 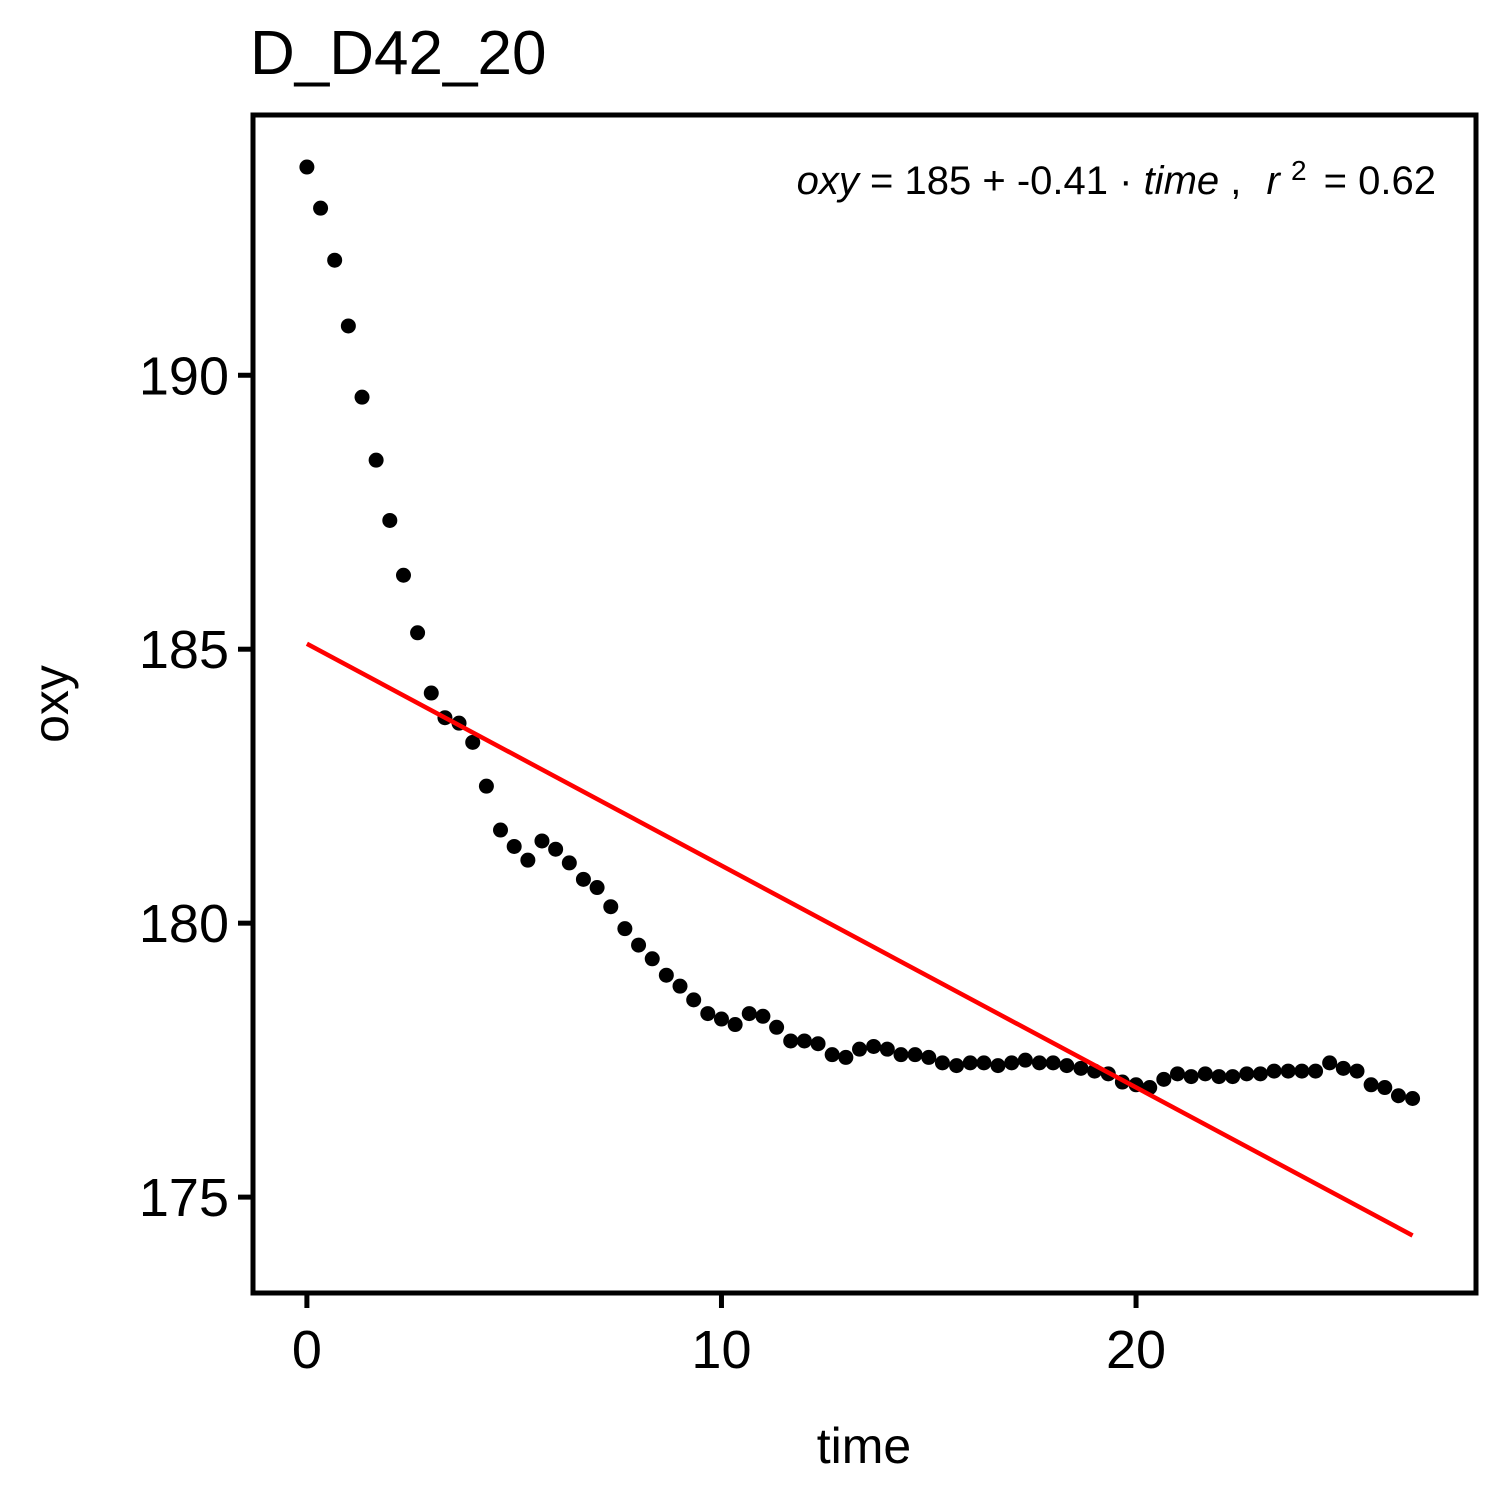 What do you see at coordinates (51, 704) in the screenshot?
I see `y-axis-label: oxy` at bounding box center [51, 704].